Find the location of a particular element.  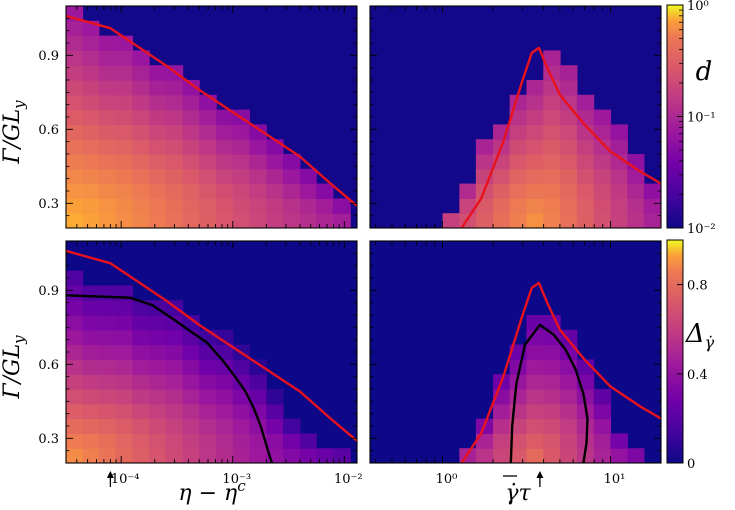

colorbar-tick-label: 10⁻¹ is located at coordinates (701, 118).